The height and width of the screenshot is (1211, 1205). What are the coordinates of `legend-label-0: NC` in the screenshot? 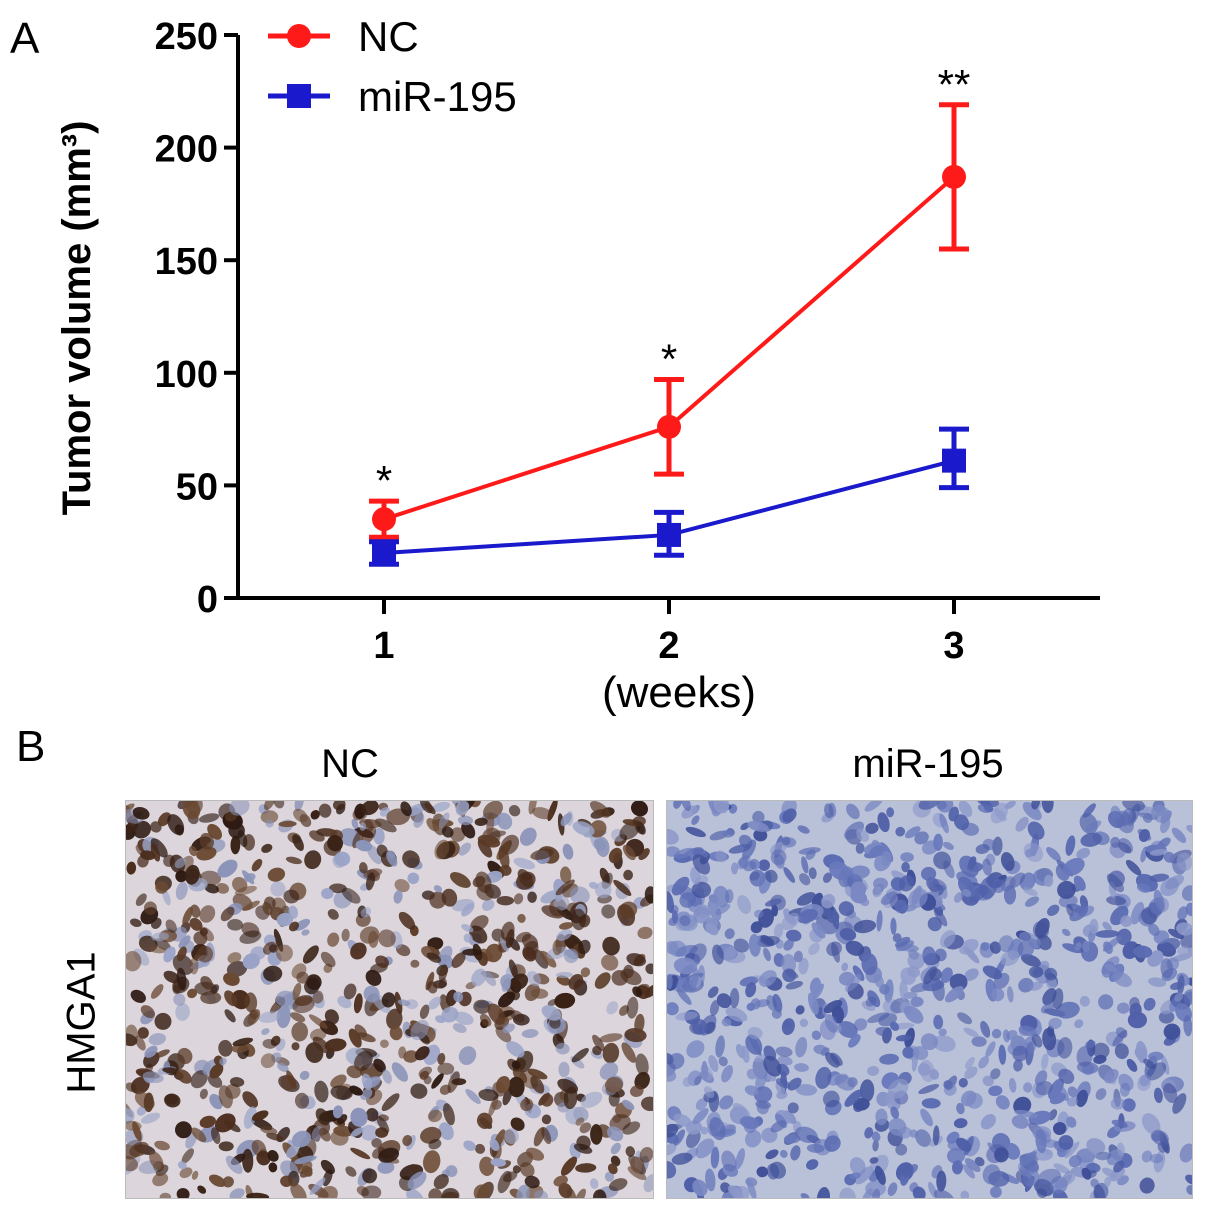 It's located at (388, 36).